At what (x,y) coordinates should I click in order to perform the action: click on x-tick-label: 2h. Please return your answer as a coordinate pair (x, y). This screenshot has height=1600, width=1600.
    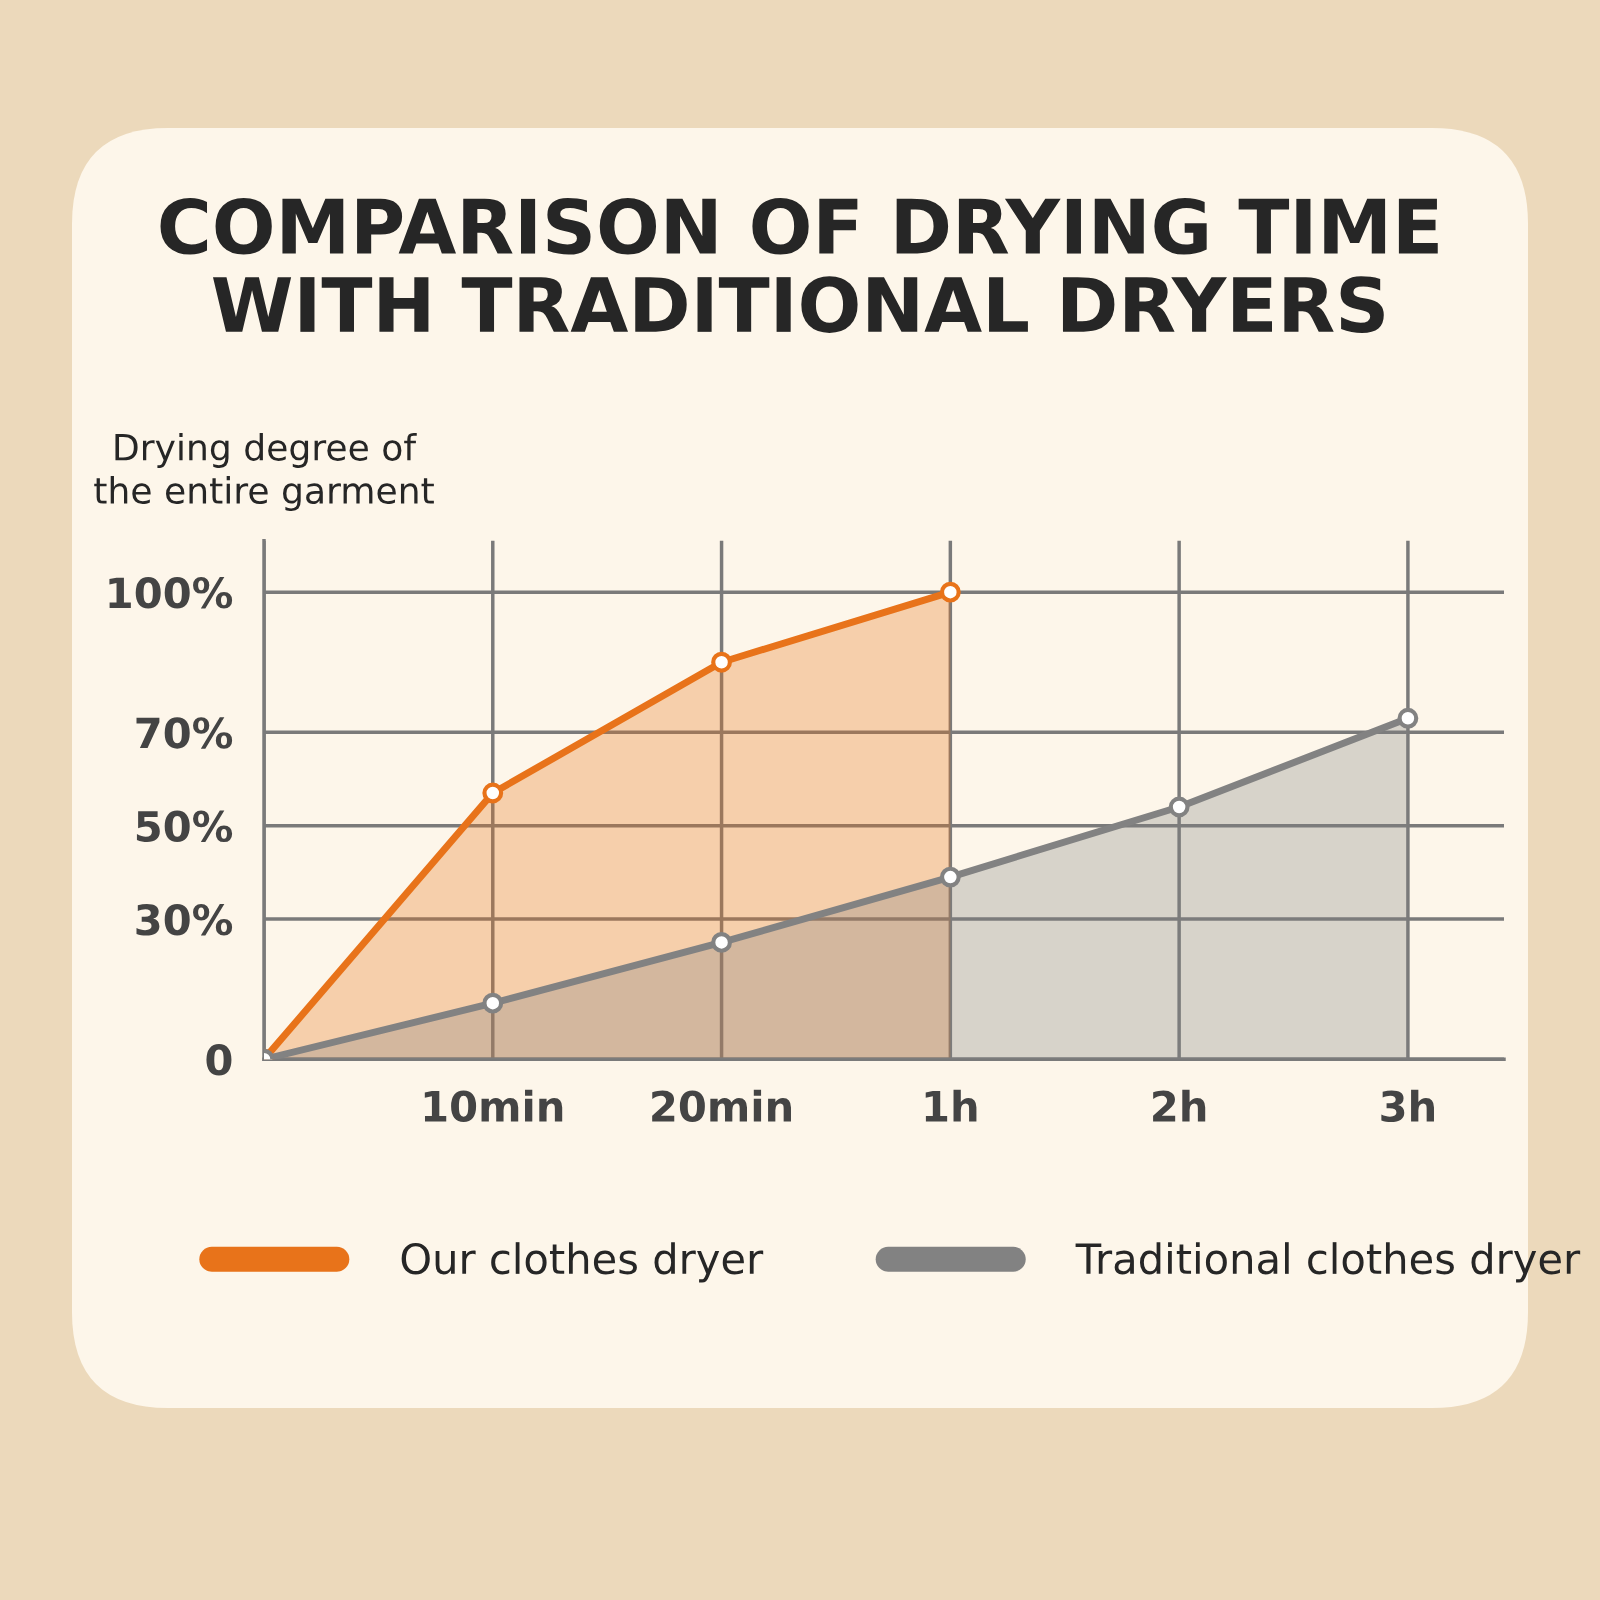
    Looking at the image, I should click on (1179, 1105).